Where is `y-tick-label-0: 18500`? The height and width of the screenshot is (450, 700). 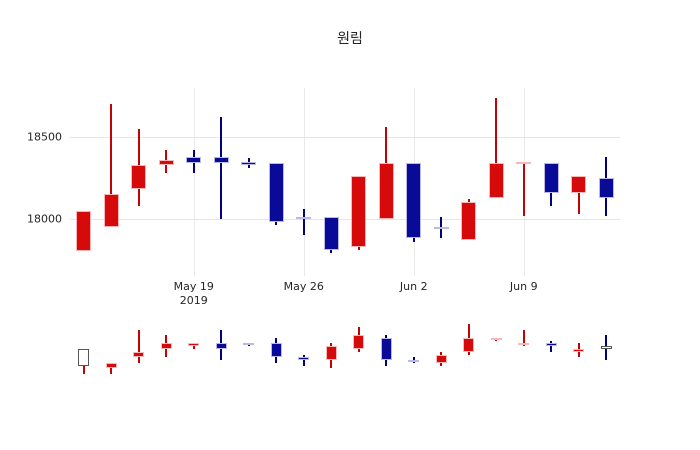 y-tick-label-0: 18500 is located at coordinates (44, 137).